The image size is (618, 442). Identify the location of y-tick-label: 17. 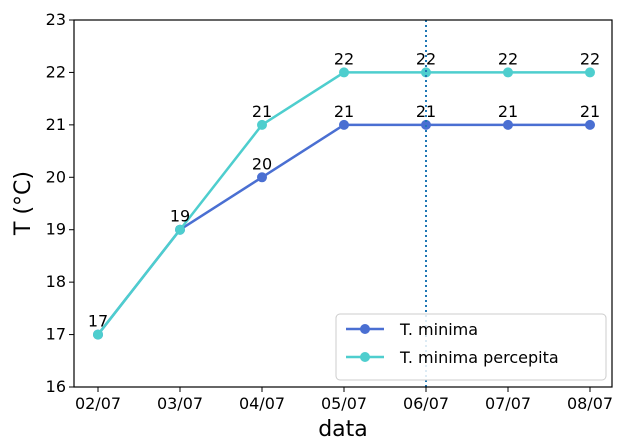
(56, 334).